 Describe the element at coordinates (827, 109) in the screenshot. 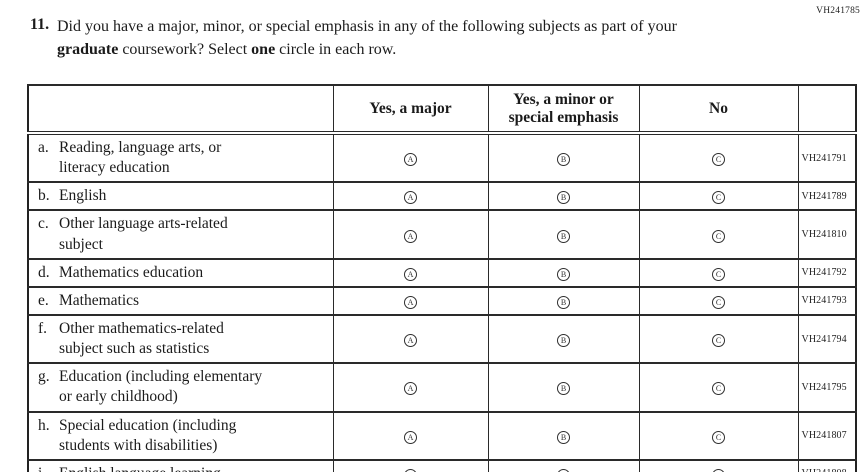

I see `header-code` at that location.